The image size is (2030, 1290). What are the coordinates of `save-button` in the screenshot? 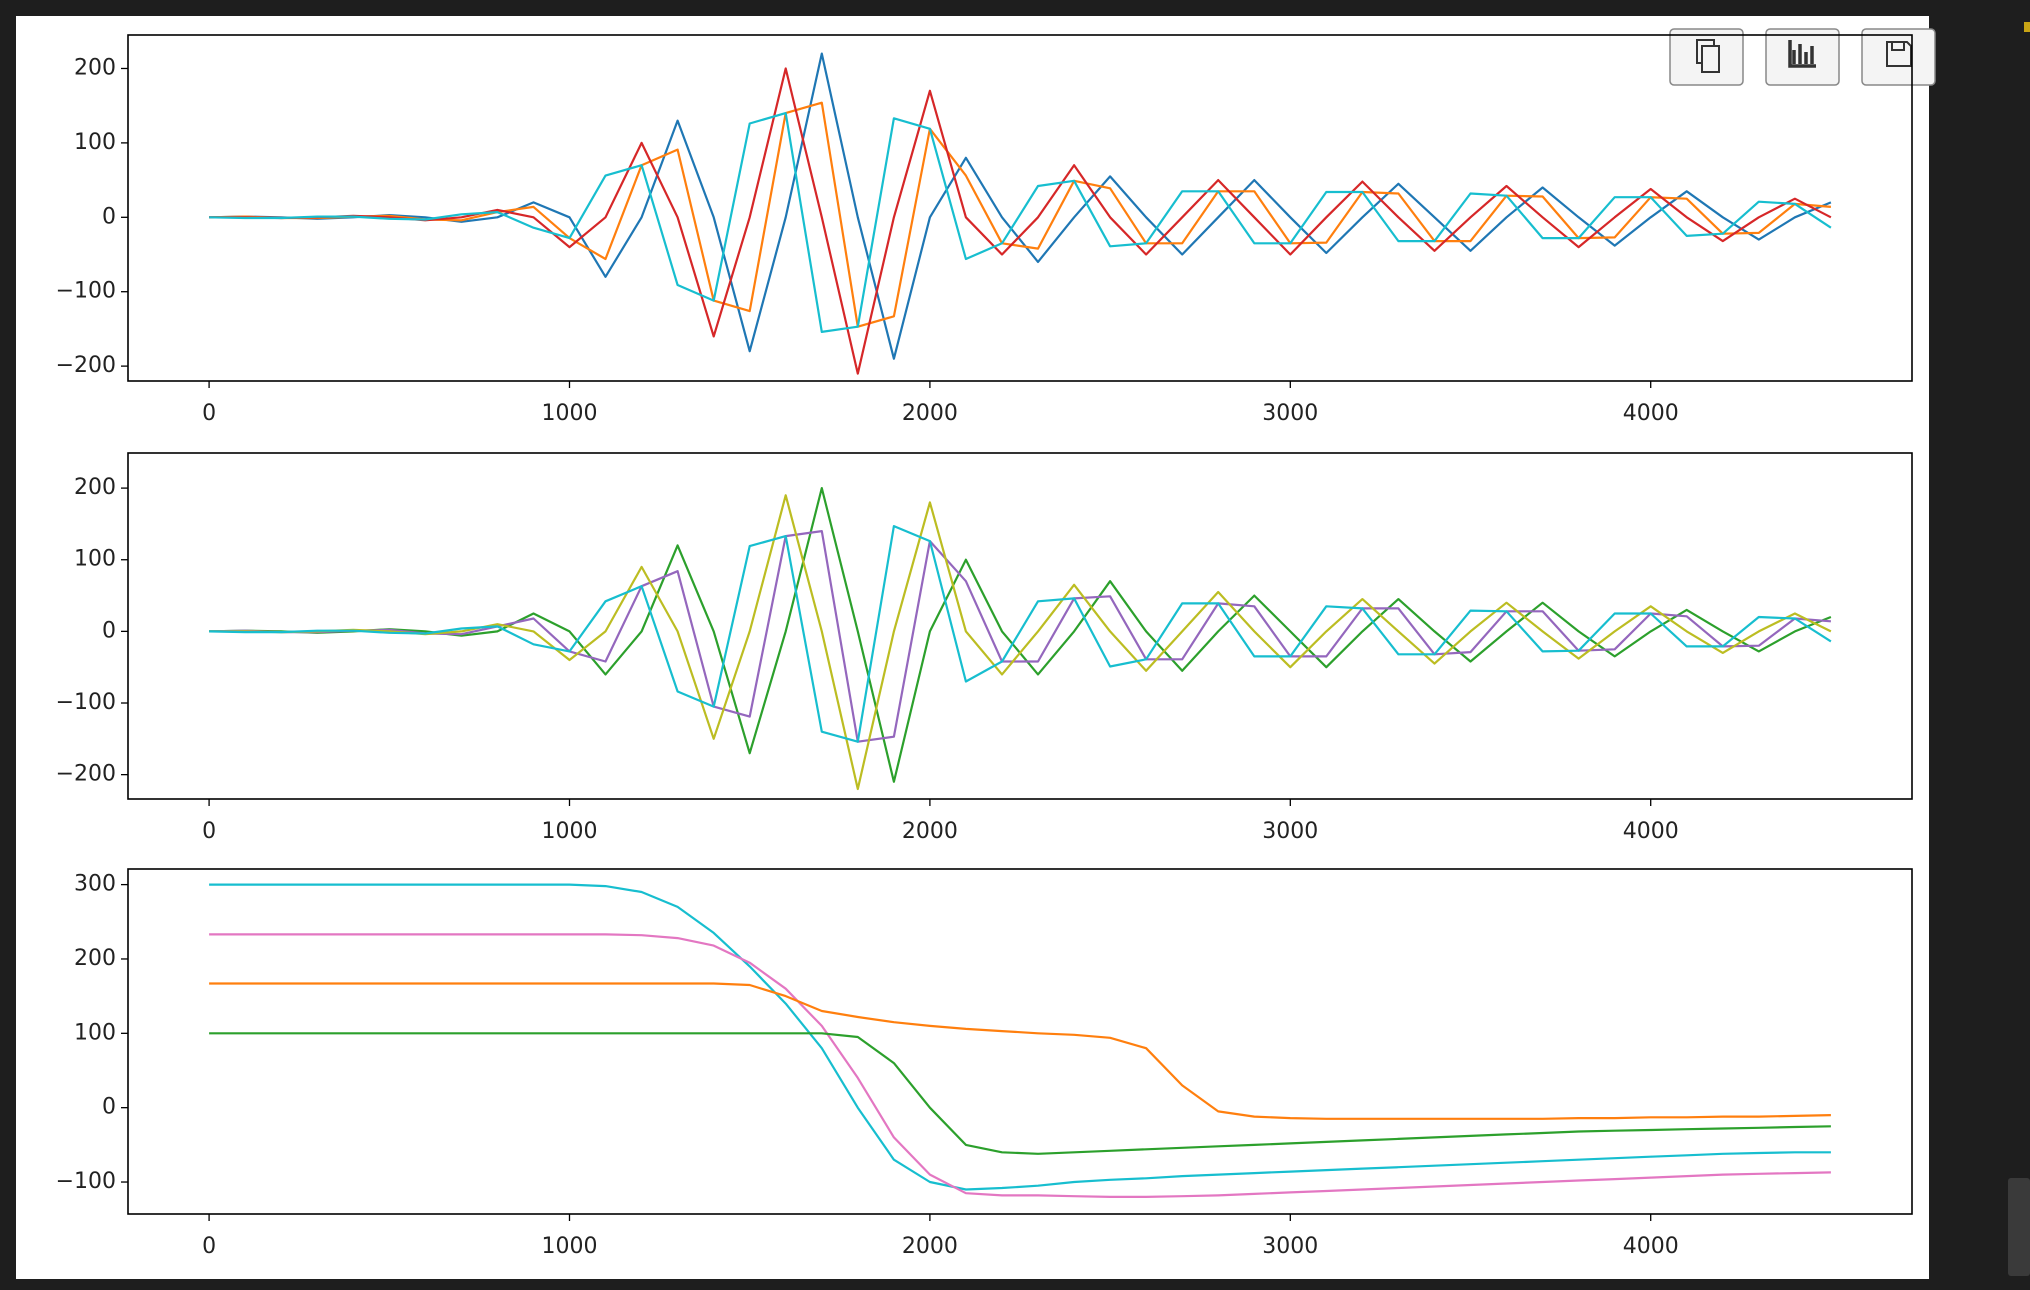 It's located at (1898, 57).